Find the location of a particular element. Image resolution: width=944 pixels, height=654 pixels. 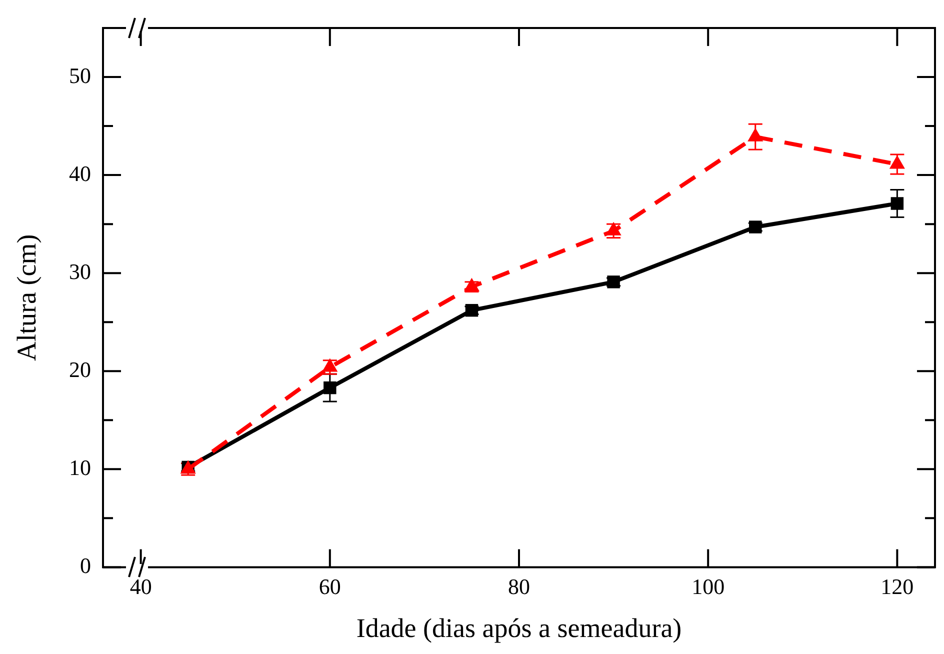

x-tick-label: 60 is located at coordinates (329, 587).